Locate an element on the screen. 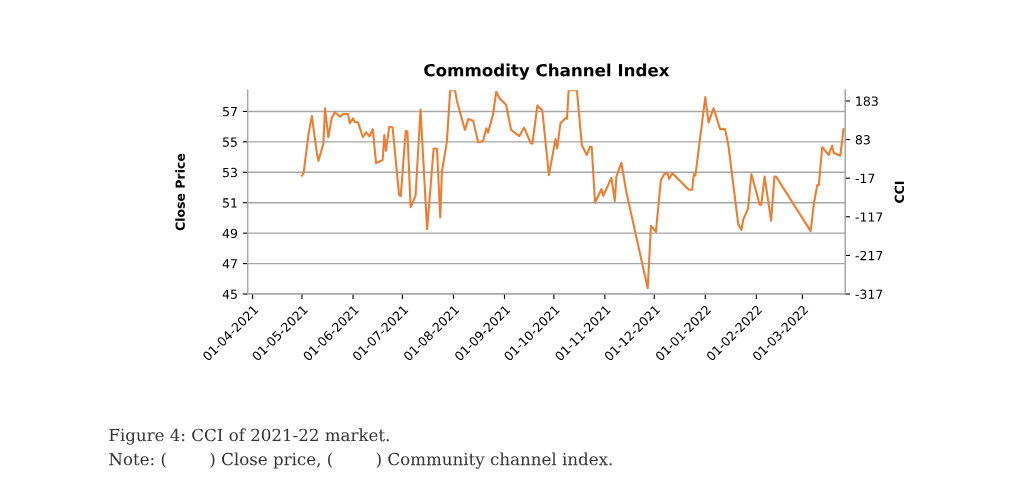 This screenshot has height=482, width=1032. y-tick-label: 57 is located at coordinates (230, 112).